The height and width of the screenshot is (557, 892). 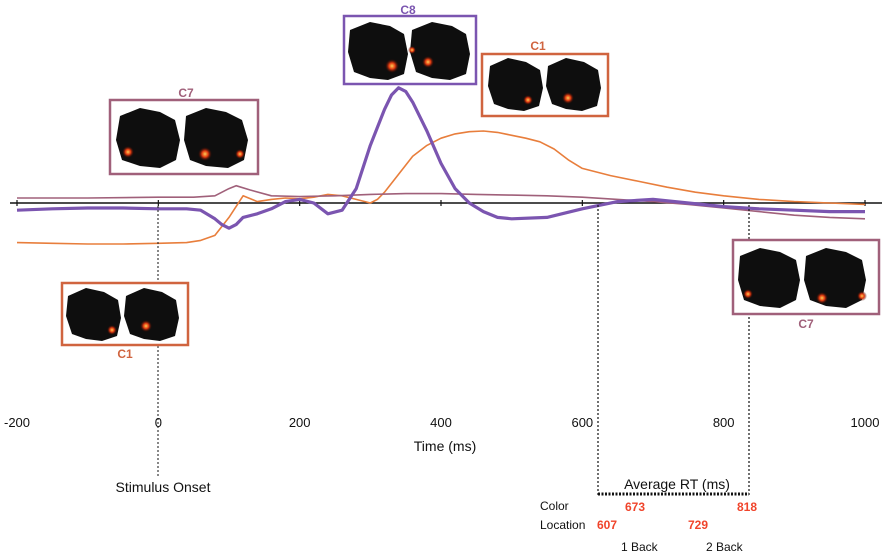 What do you see at coordinates (725, 547) in the screenshot?
I see `condition-2-back: 2 Back` at bounding box center [725, 547].